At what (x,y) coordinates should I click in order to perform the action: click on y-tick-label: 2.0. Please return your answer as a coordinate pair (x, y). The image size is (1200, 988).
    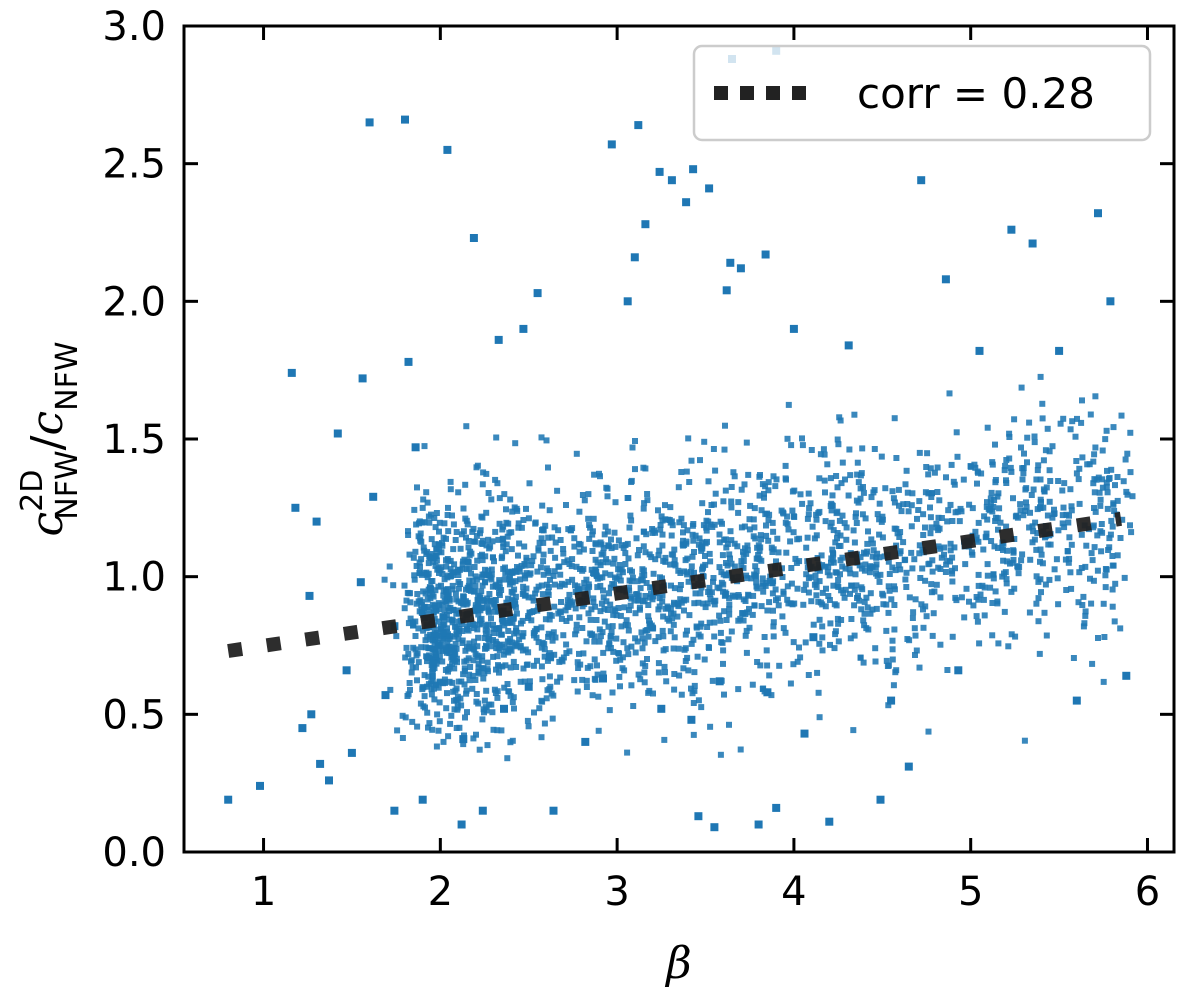
    Looking at the image, I should click on (134, 302).